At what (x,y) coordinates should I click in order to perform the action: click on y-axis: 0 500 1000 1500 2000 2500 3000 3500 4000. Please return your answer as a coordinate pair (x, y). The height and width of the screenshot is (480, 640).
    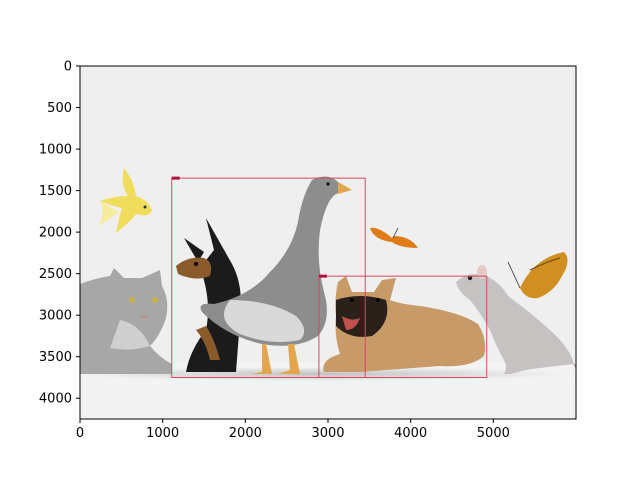
    Looking at the image, I should click on (59, 233).